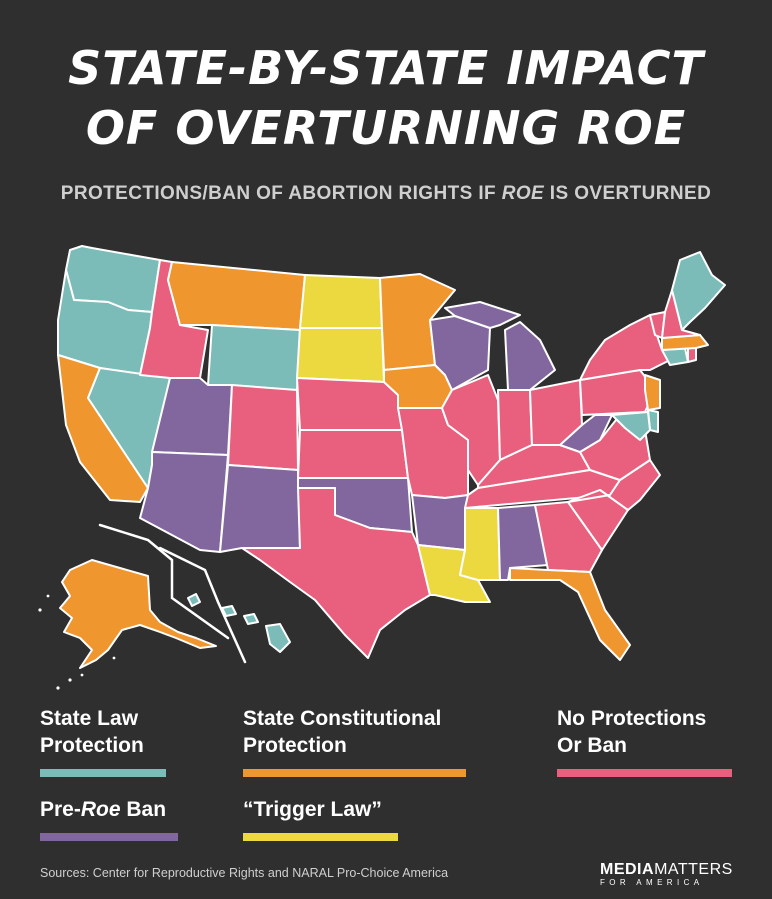 Image resolution: width=772 pixels, height=899 pixels. I want to click on logo-wordmark: MEDIAMATTERS, so click(666, 869).